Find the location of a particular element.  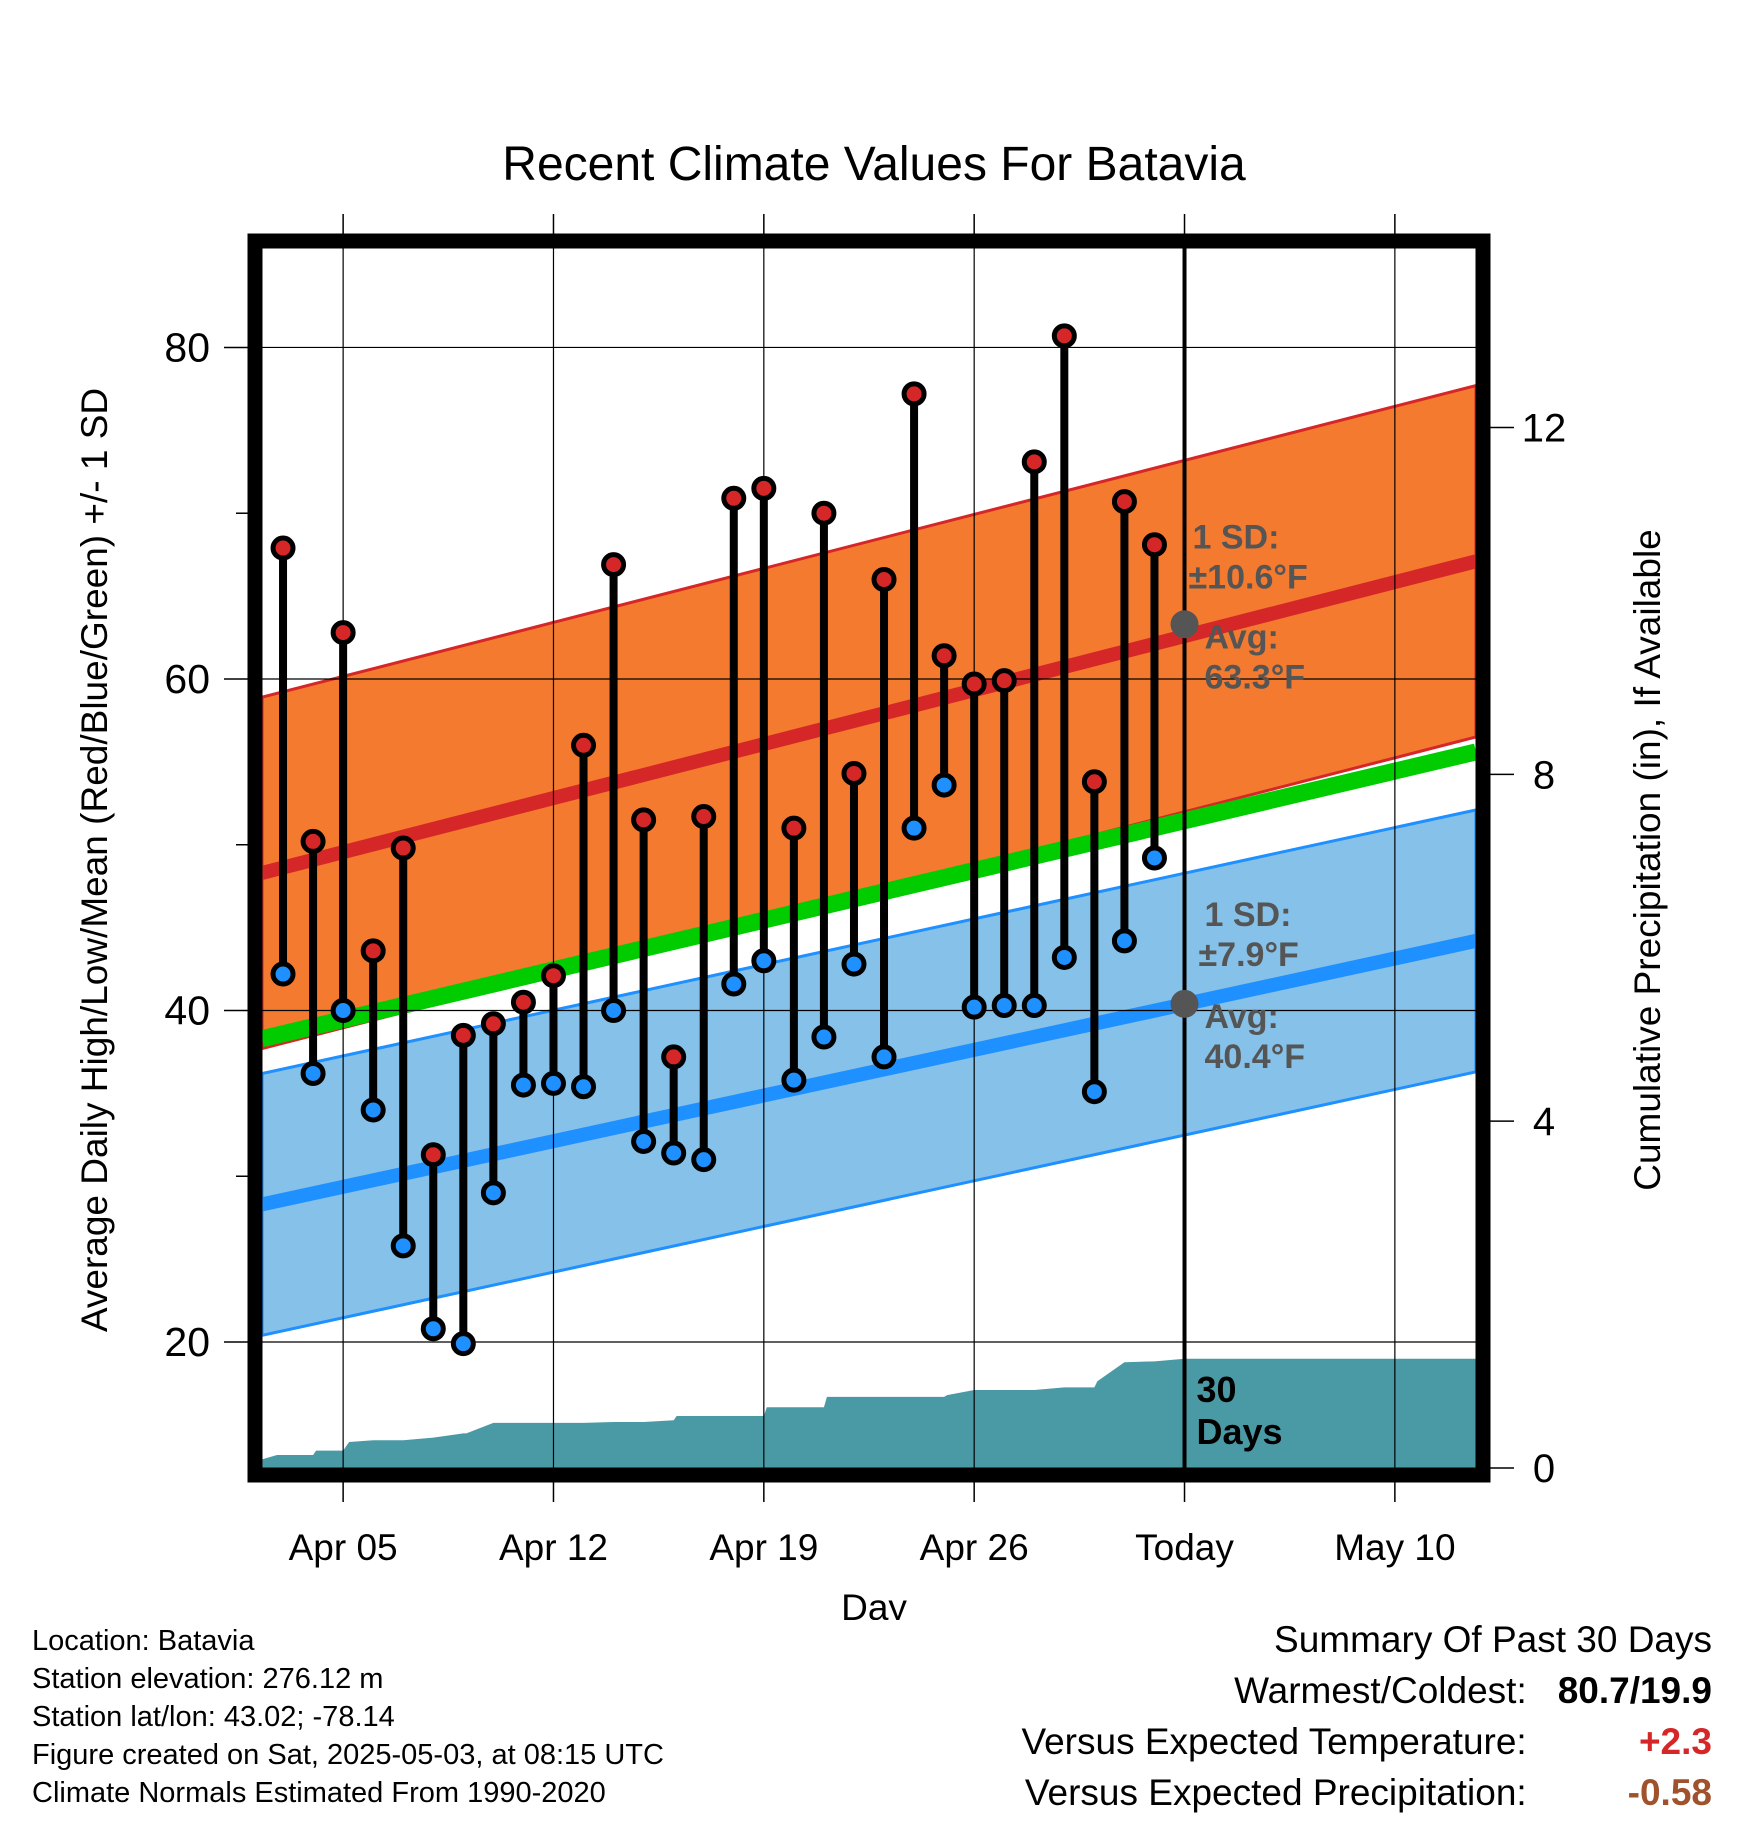

y2-tick-label: 8 is located at coordinates (1544, 775).